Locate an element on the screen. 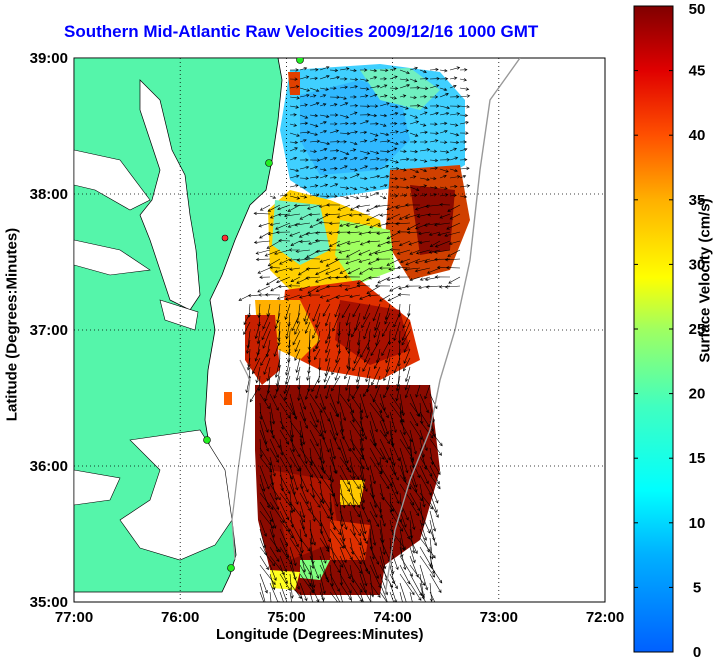 This screenshot has height=659, width=724. bay is located at coordinates (170, 195).